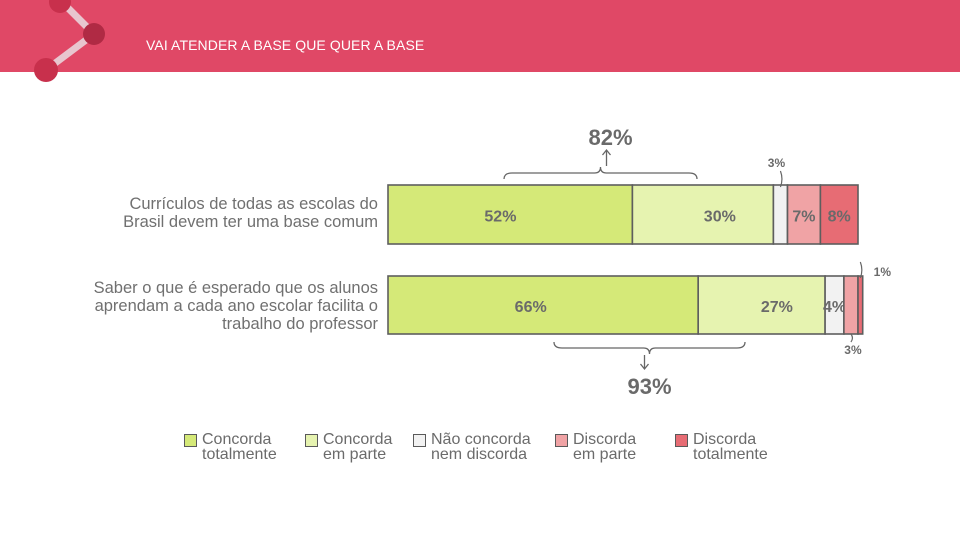 The image size is (960, 540). Describe the element at coordinates (860, 305) in the screenshot. I see `bar-r1-s4` at that location.